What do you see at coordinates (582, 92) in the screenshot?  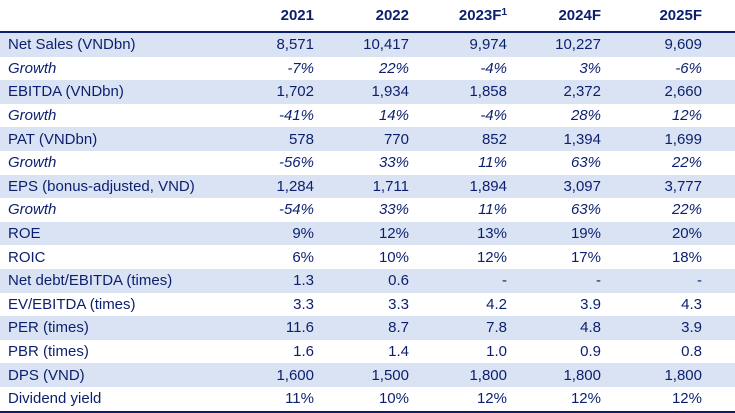 I see `row-value-2024f: 2,372` at bounding box center [582, 92].